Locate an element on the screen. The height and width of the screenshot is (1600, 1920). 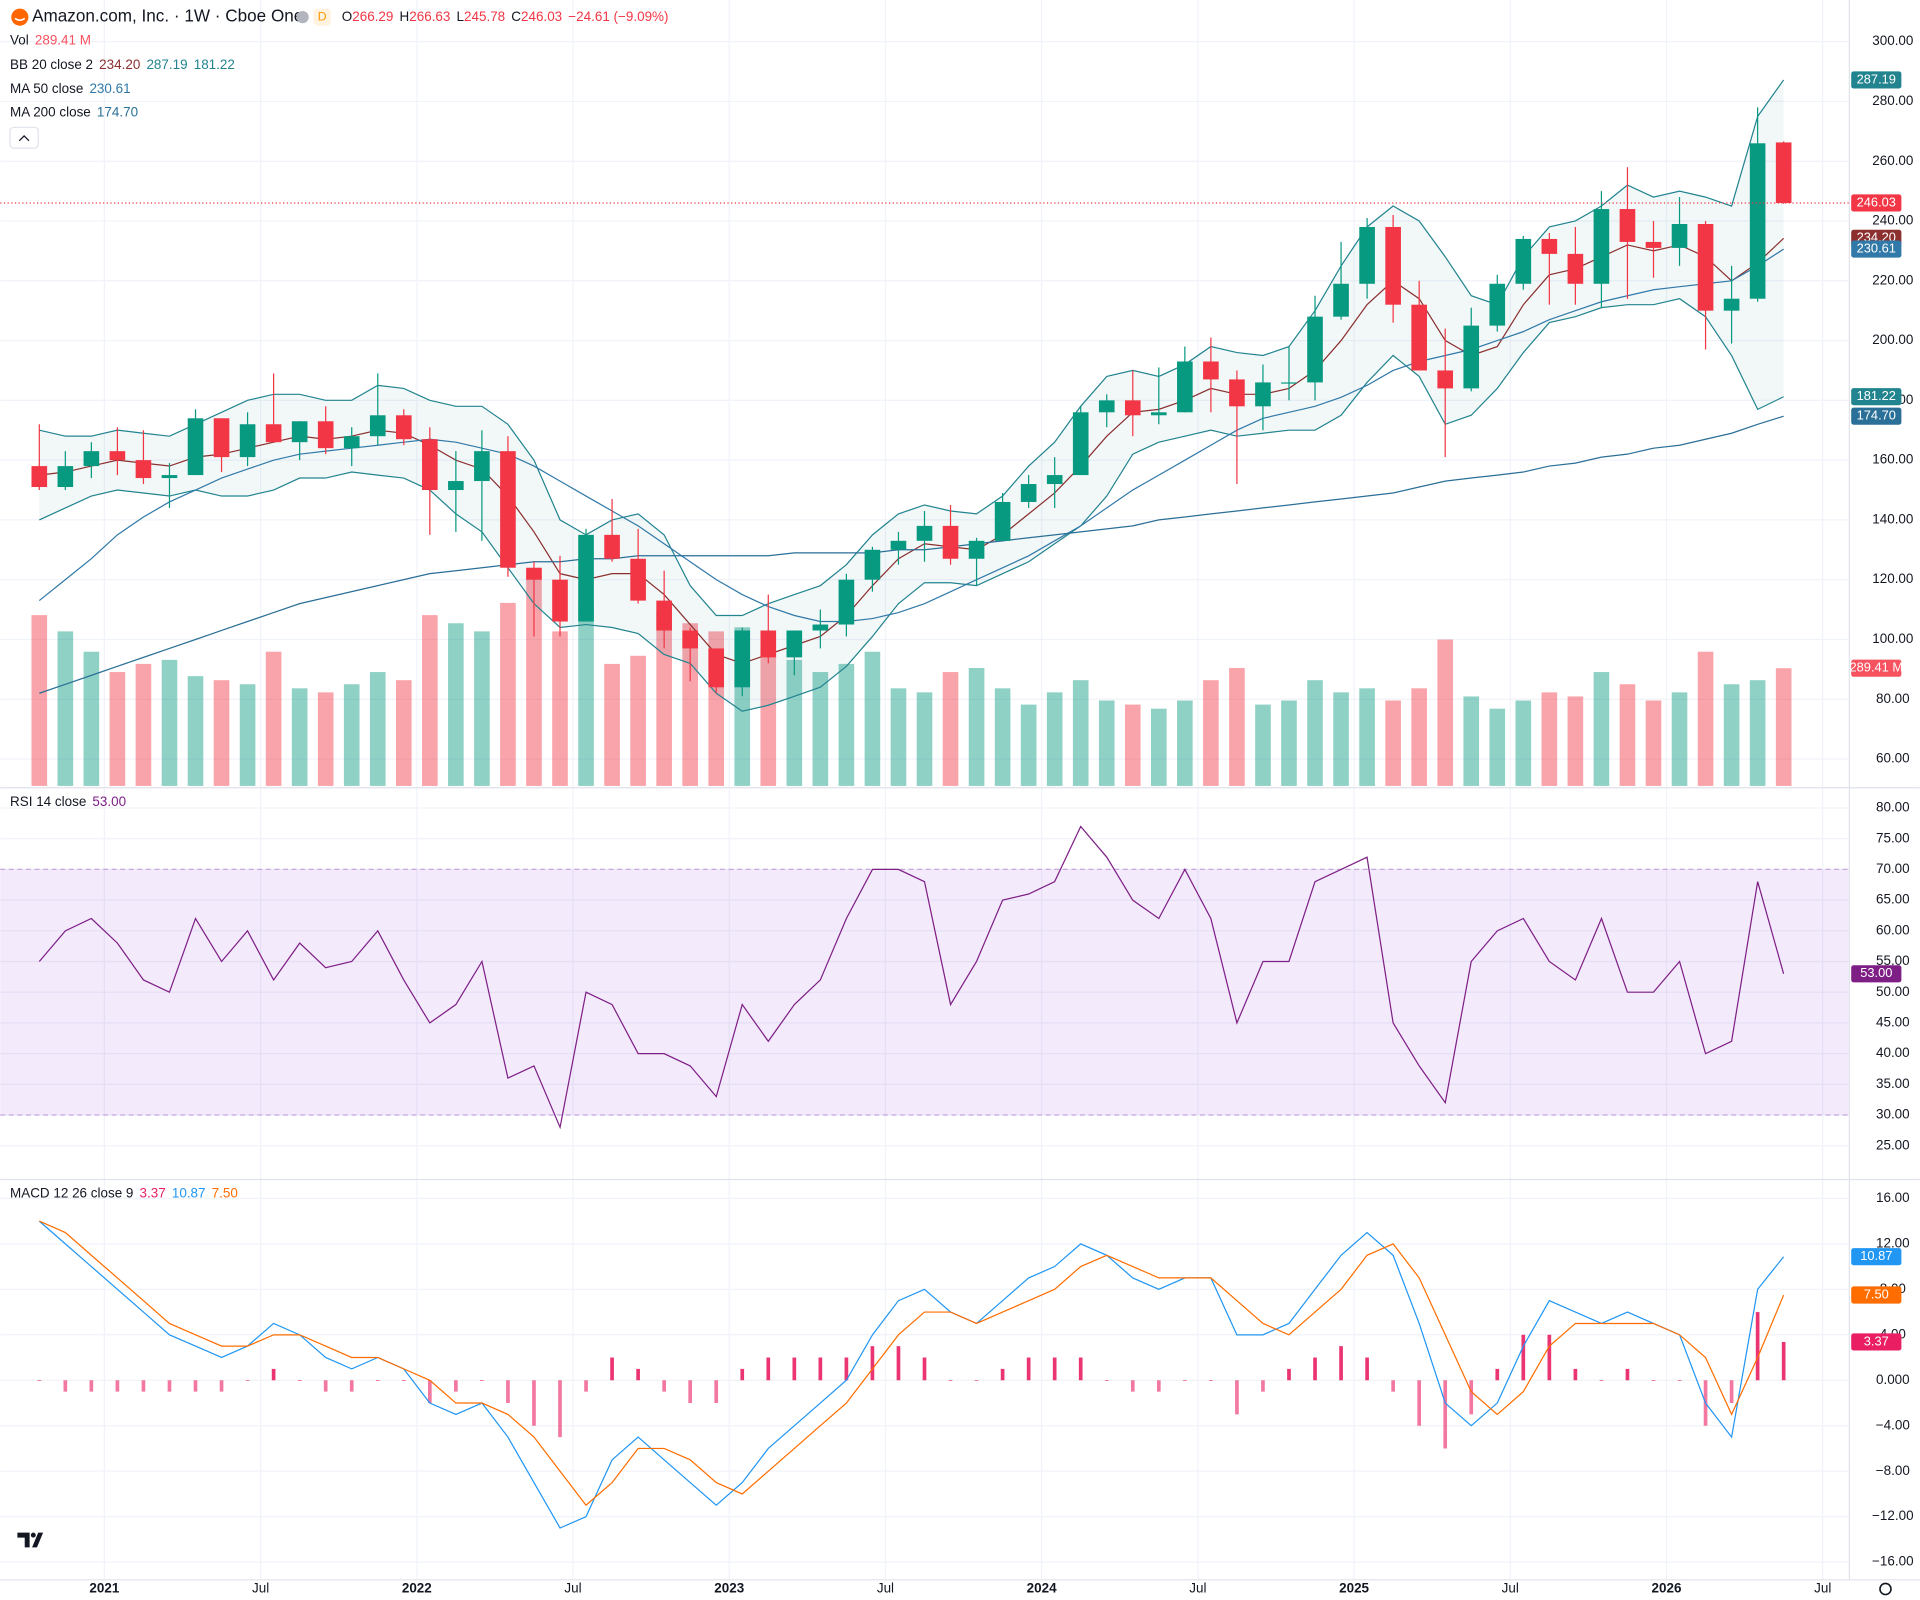
legend-item: MA 200 close is located at coordinates (50, 111).